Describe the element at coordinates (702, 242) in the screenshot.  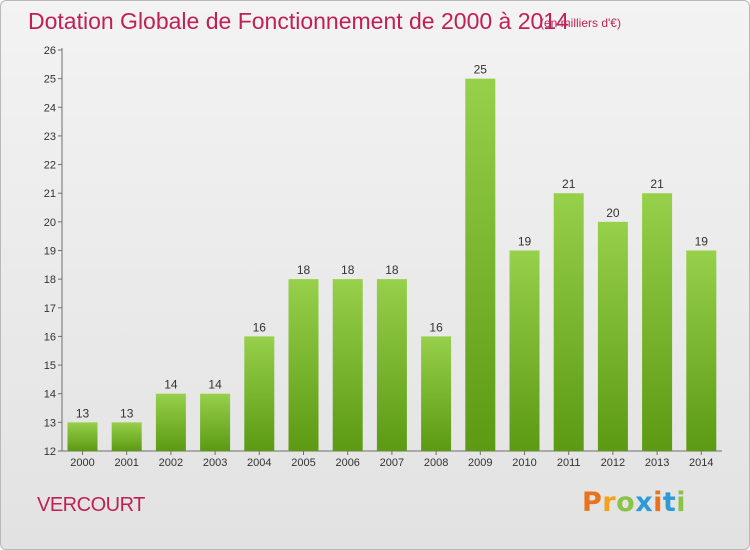
I see `data-label-2014: 19` at that location.